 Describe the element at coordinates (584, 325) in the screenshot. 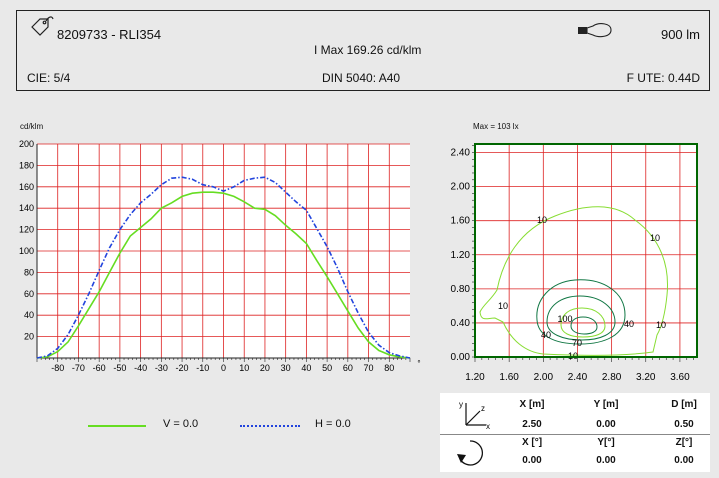

I see `contour-core` at that location.